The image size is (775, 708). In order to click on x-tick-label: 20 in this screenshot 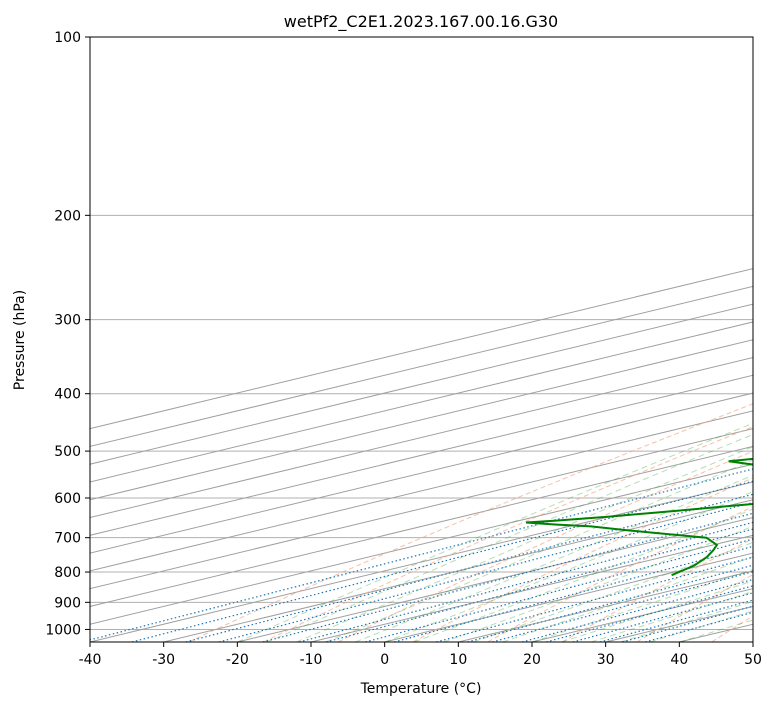, I will do `click(532, 660)`.